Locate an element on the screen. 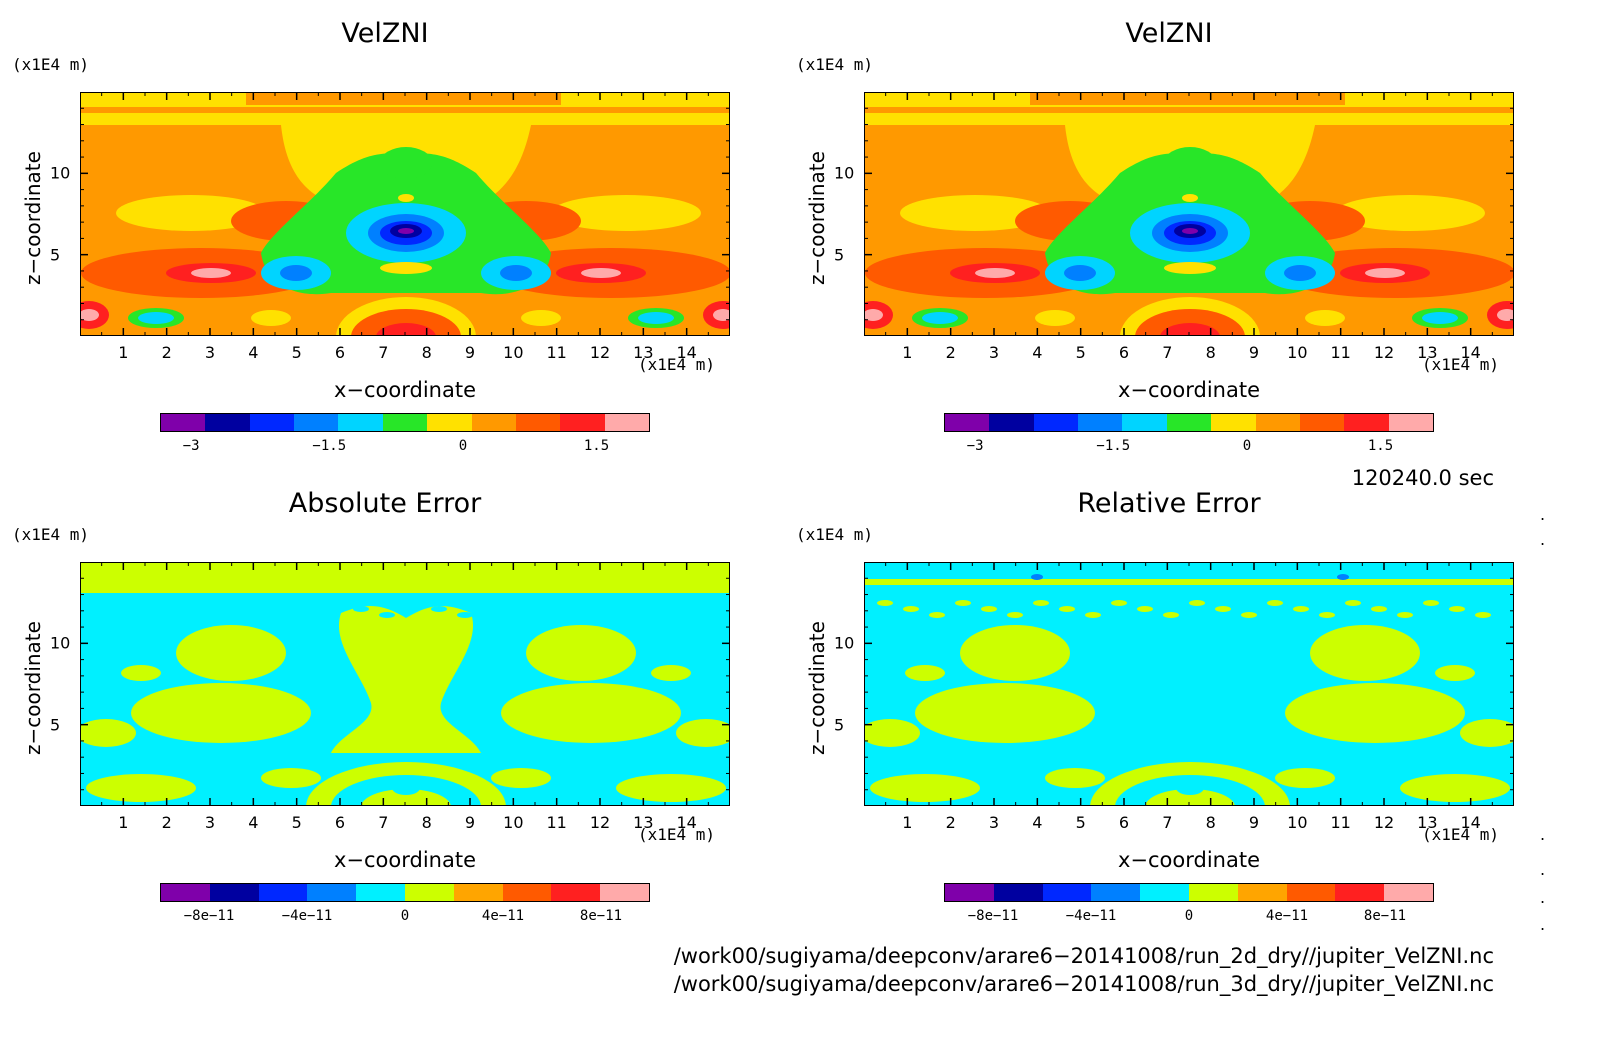  panel-title: VelZNI is located at coordinates (385, 33).